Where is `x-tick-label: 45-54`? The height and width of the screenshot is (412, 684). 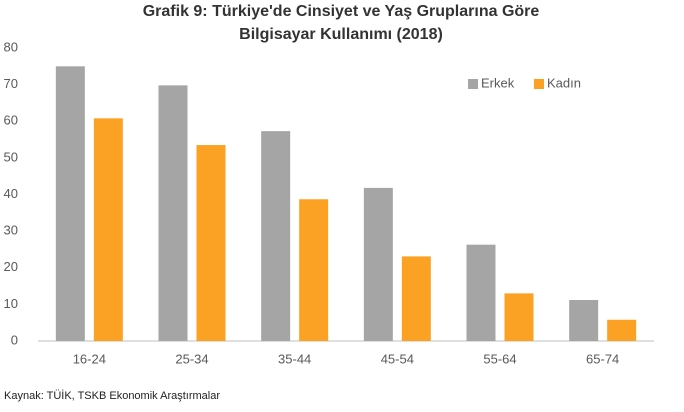
x-tick-label: 45-54 is located at coordinates (397, 358).